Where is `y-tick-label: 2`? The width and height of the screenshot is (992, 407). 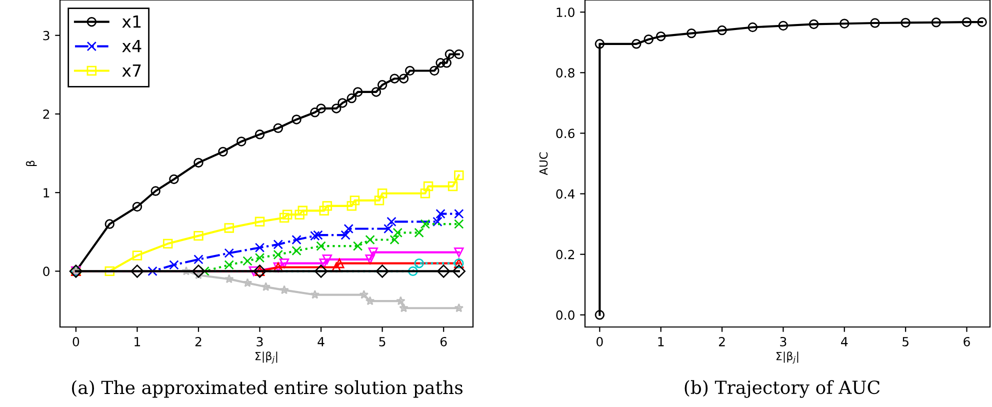
y-tick-label: 2 is located at coordinates (46, 114).